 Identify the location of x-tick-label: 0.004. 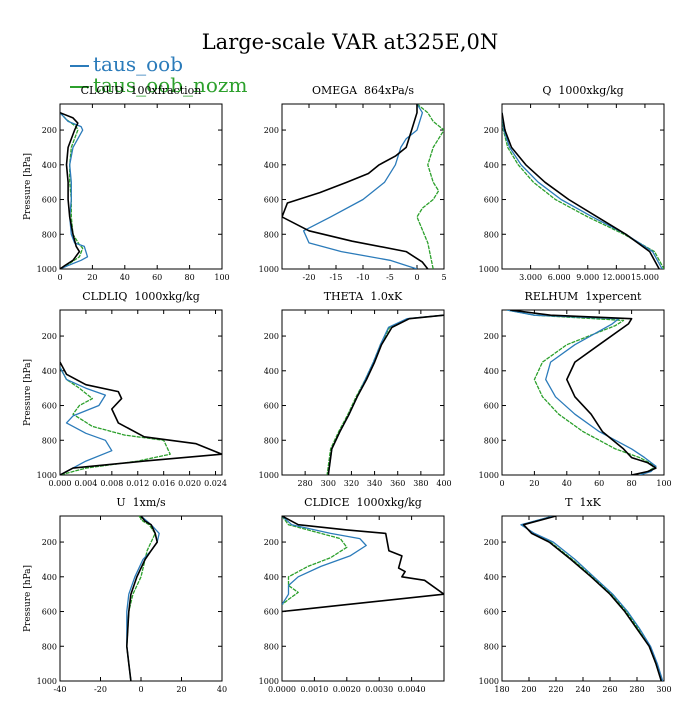
(85, 483).